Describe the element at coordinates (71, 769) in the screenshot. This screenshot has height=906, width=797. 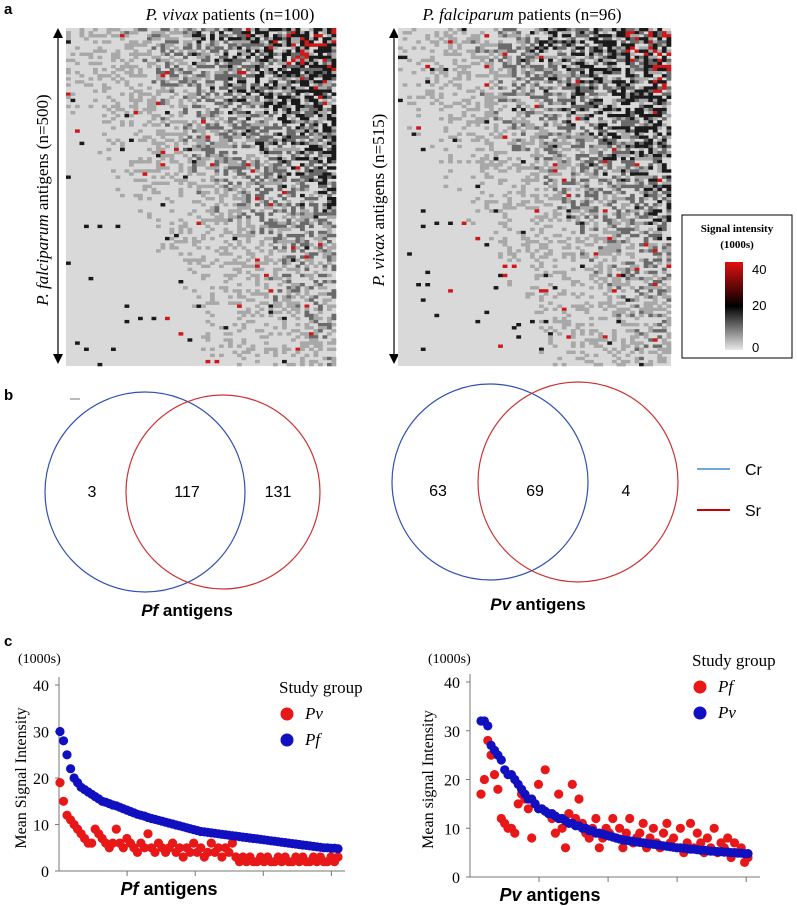
I see `scatter-left-point-pf` at that location.